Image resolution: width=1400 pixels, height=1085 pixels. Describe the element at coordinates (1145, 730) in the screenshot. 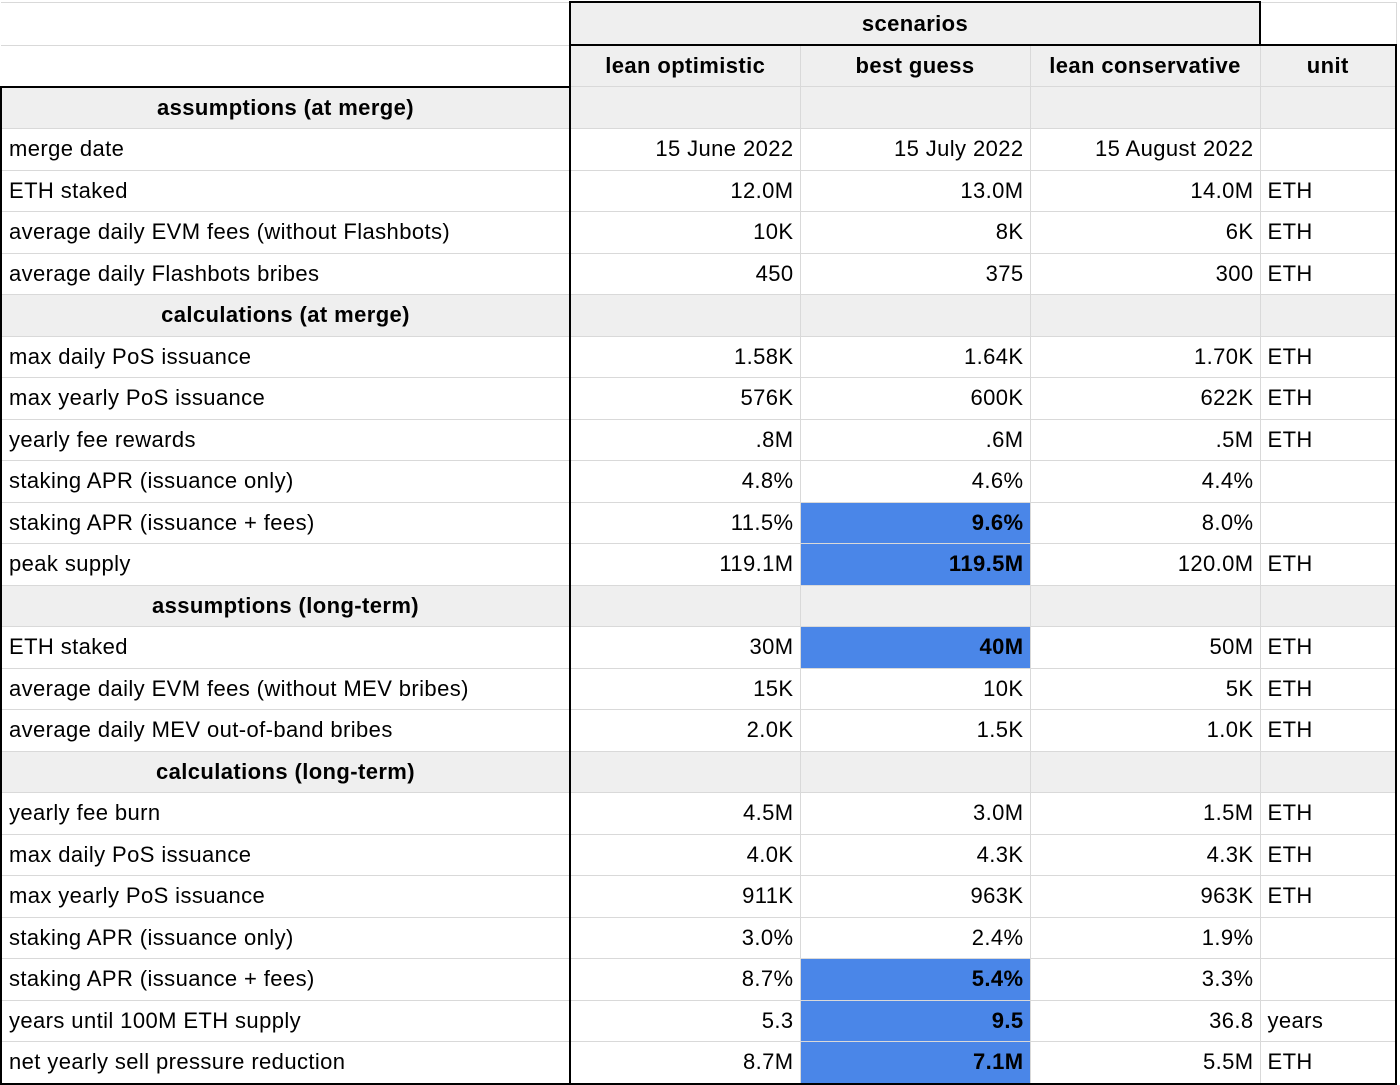

I see `cell-lean-conservative: 1.0K` at that location.